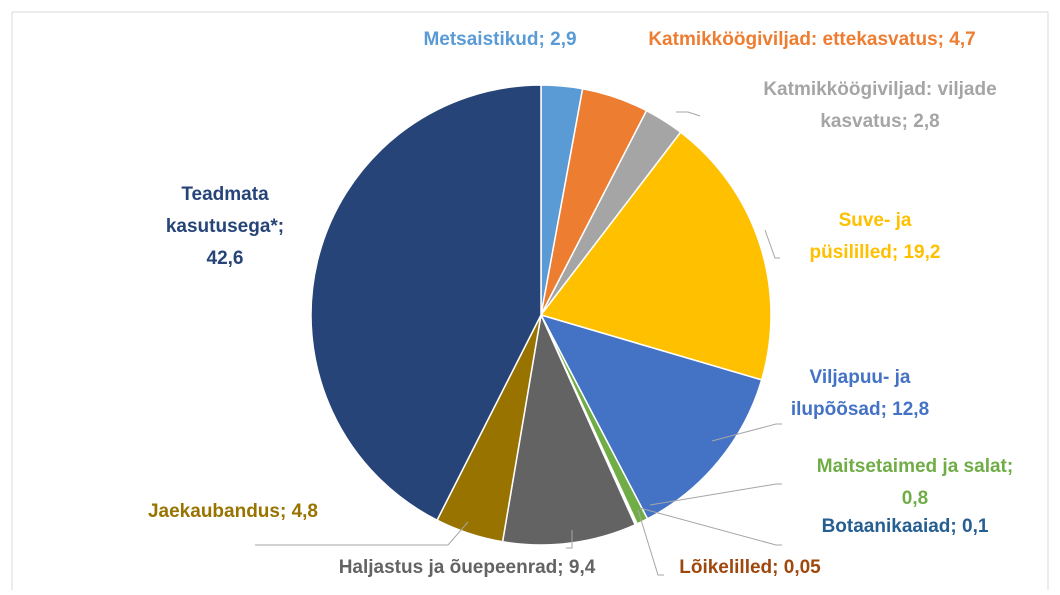 This screenshot has height=595, width=1060. Describe the element at coordinates (915, 482) in the screenshot. I see `data-label: Maitsetaimed ja salat; 0,8` at that location.